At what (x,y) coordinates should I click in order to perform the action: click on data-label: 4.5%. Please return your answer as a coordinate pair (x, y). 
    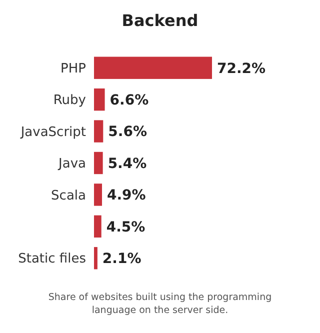
    Looking at the image, I should click on (126, 227).